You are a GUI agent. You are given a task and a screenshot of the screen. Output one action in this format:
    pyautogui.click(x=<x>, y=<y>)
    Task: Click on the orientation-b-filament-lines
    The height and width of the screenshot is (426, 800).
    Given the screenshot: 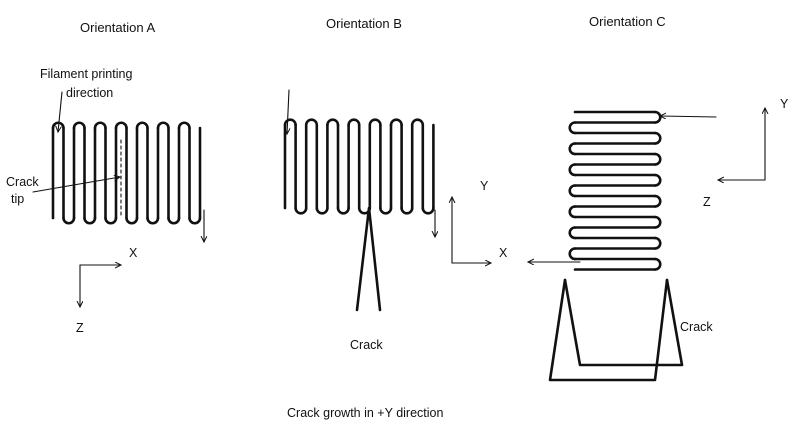 What is the action you would take?
    pyautogui.click(x=359, y=166)
    